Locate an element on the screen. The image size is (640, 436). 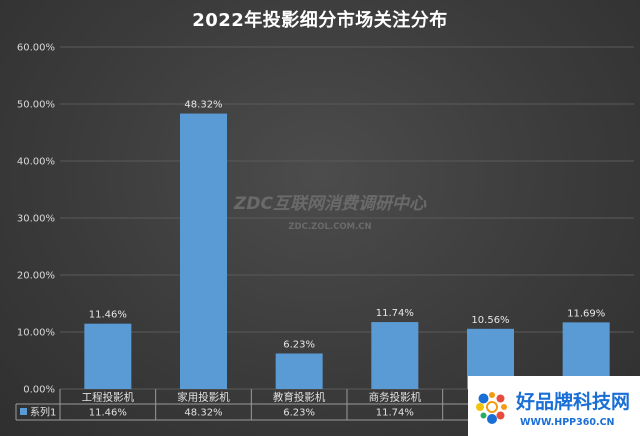
legend-series-name: 系列1 is located at coordinates (43, 412).